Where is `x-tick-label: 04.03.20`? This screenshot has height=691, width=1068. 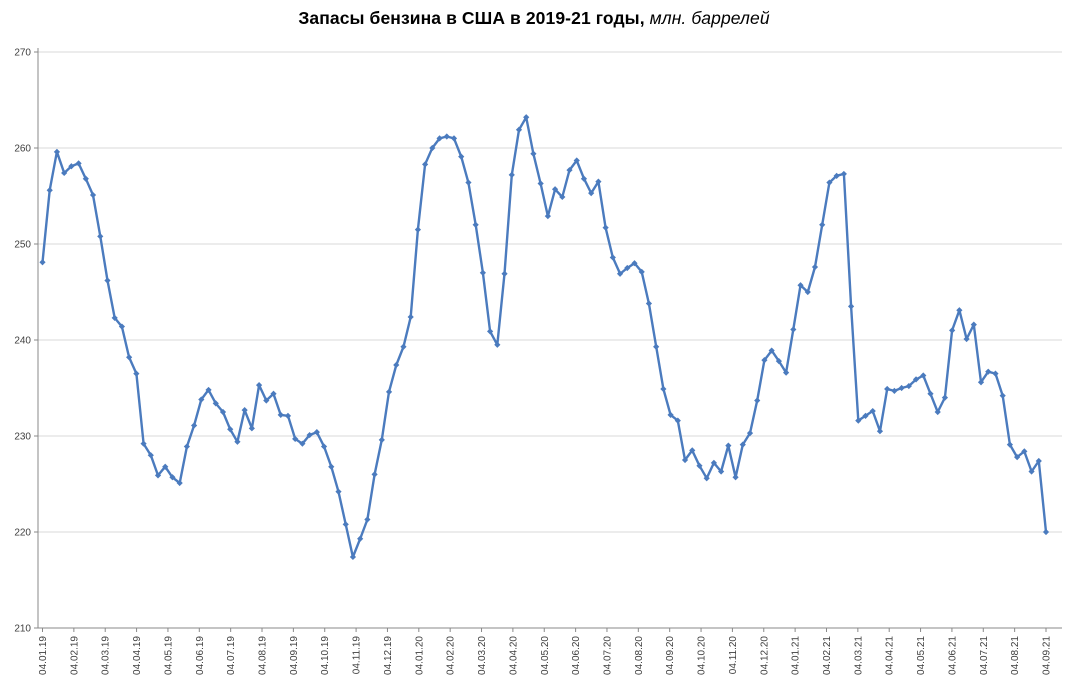 x-tick-label: 04.03.20 is located at coordinates (482, 655).